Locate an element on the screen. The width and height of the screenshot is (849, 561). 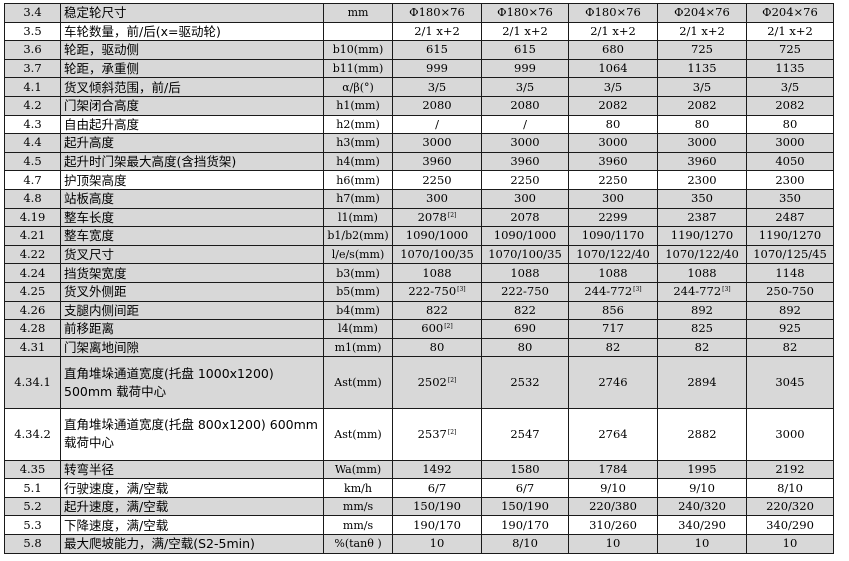
model-5-value-cell: 340/290 is located at coordinates (790, 525).